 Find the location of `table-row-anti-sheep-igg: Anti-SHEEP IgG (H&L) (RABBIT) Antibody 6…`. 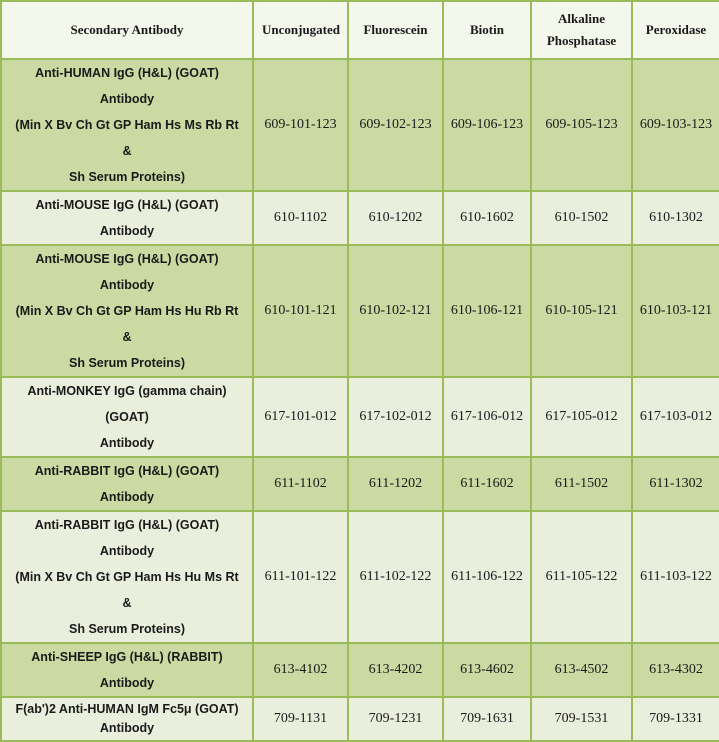

table-row-anti-sheep-igg: Anti-SHEEP IgG (H&L) (RABBIT) Antibody 6… is located at coordinates (359, 670).